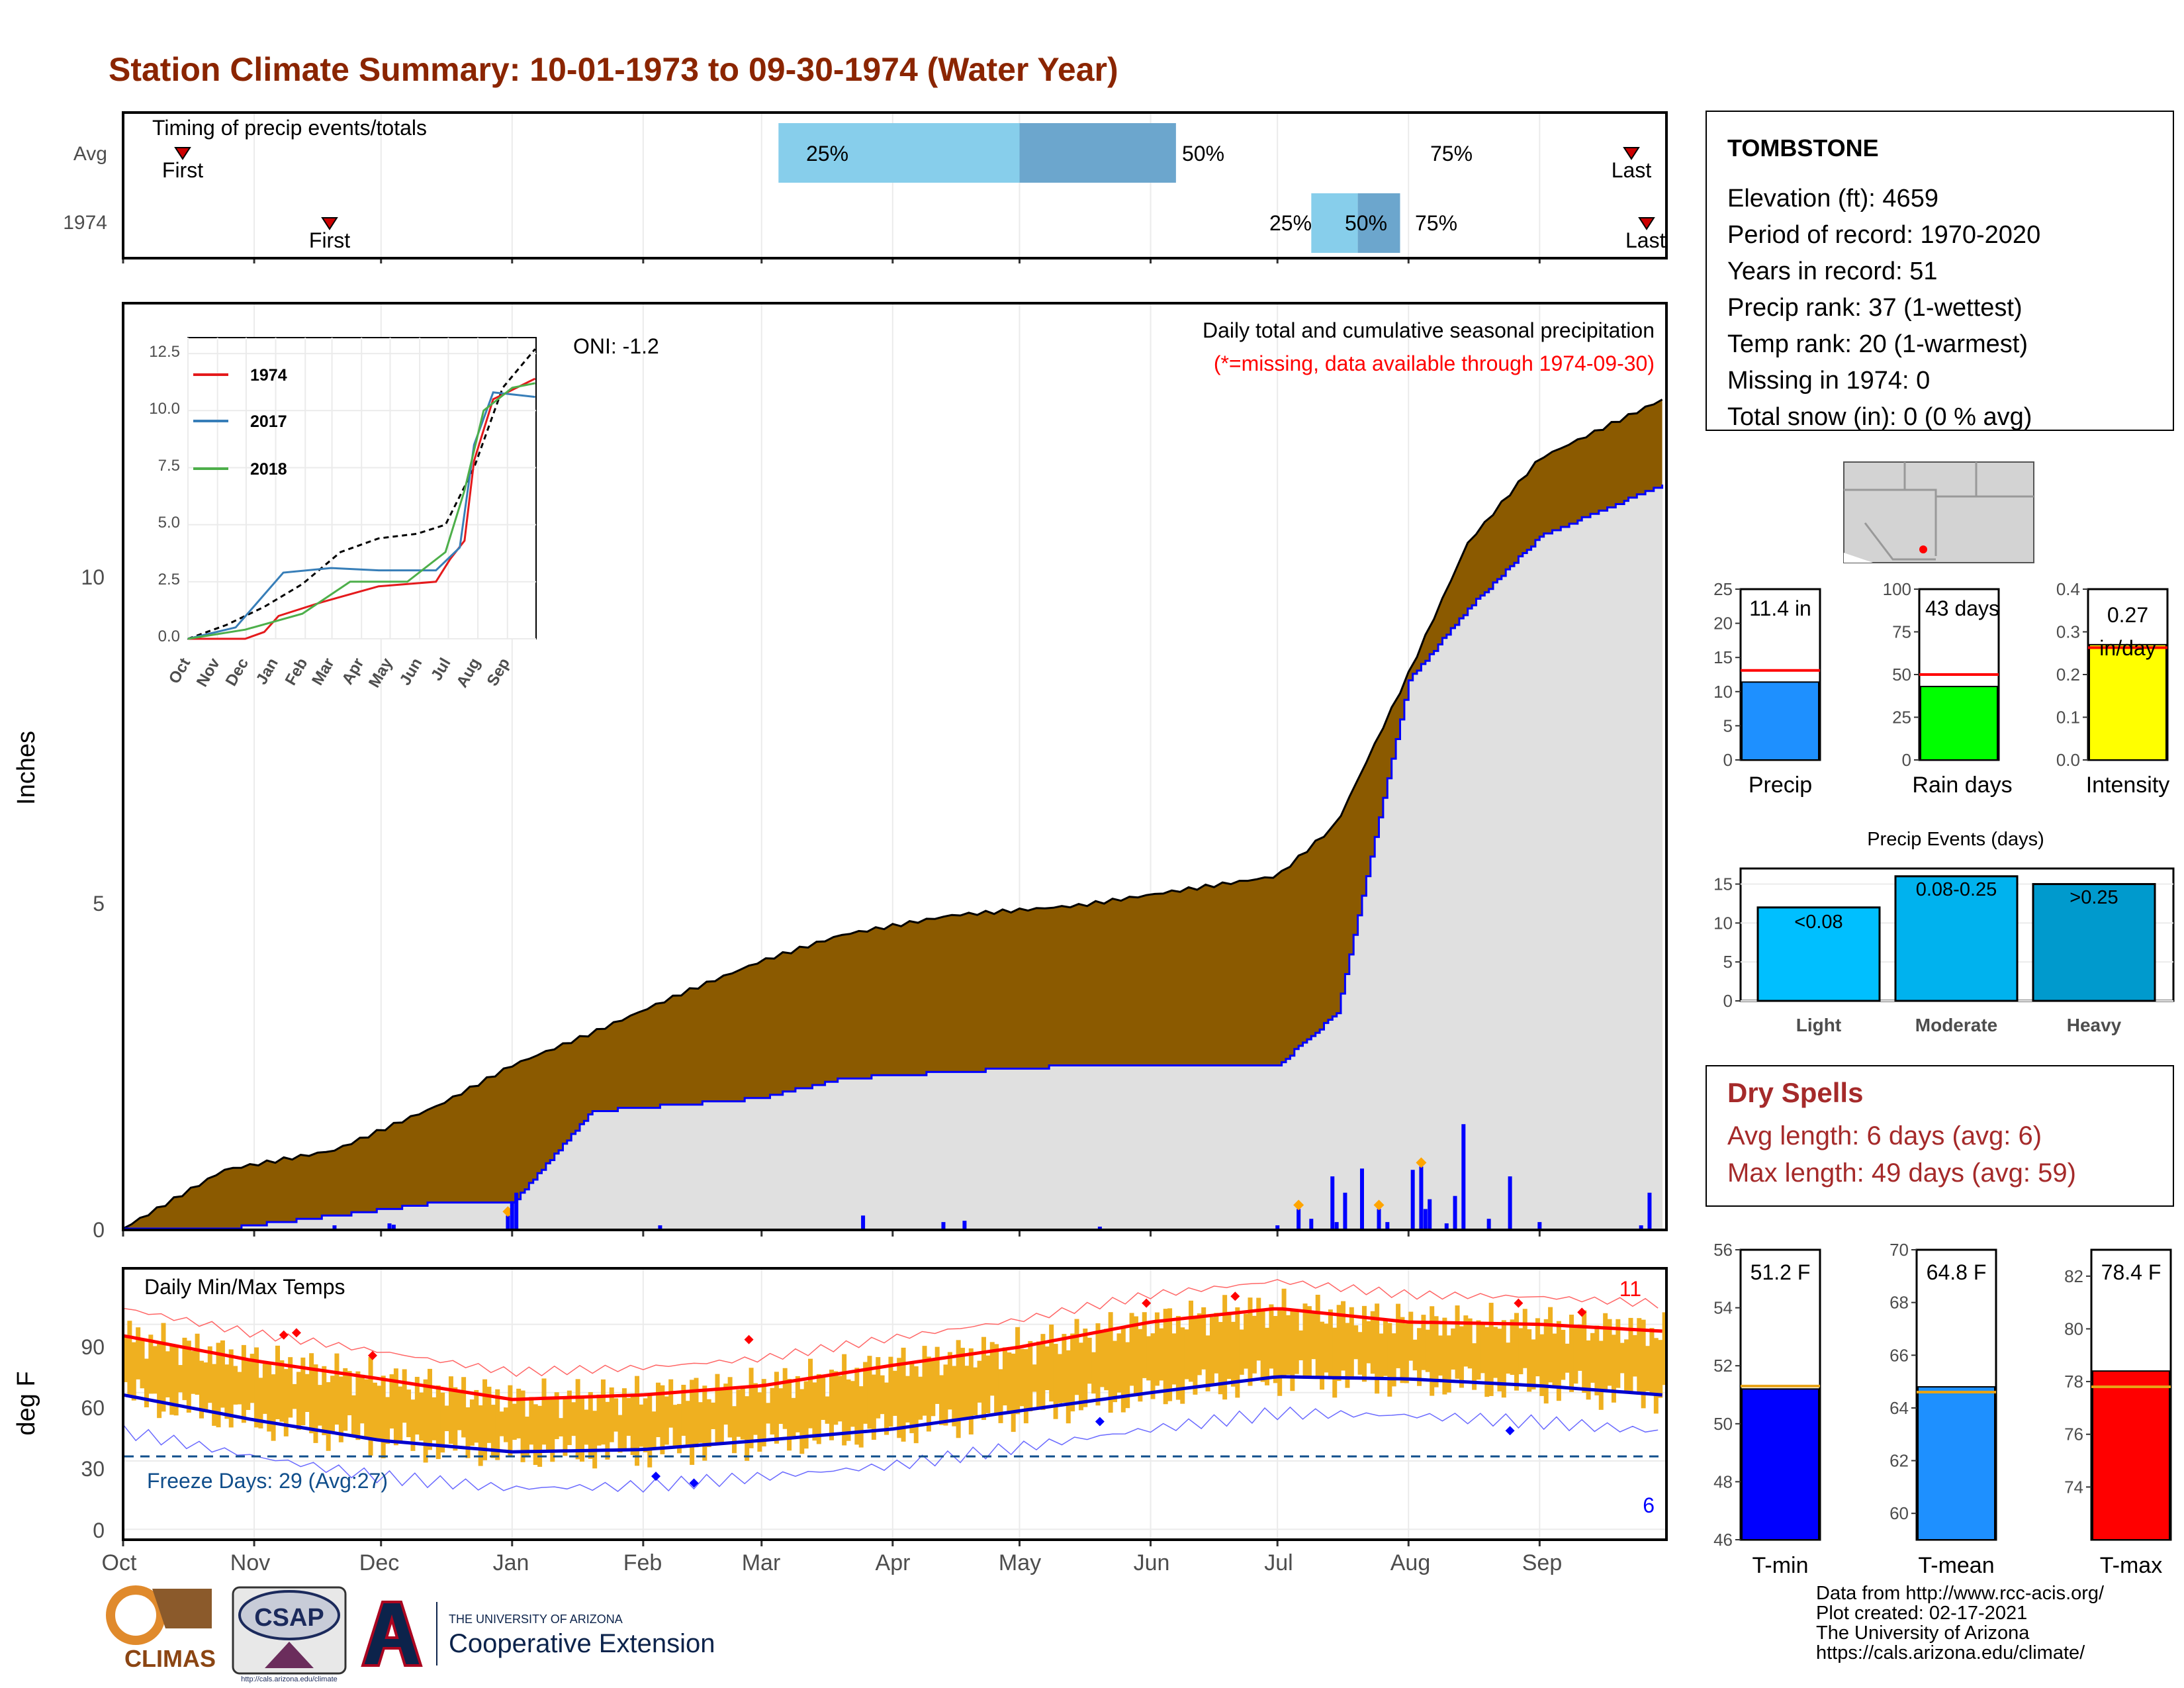 Image resolution: width=2184 pixels, height=1688 pixels. I want to click on minibar-ytick: 15, so click(1723, 657).